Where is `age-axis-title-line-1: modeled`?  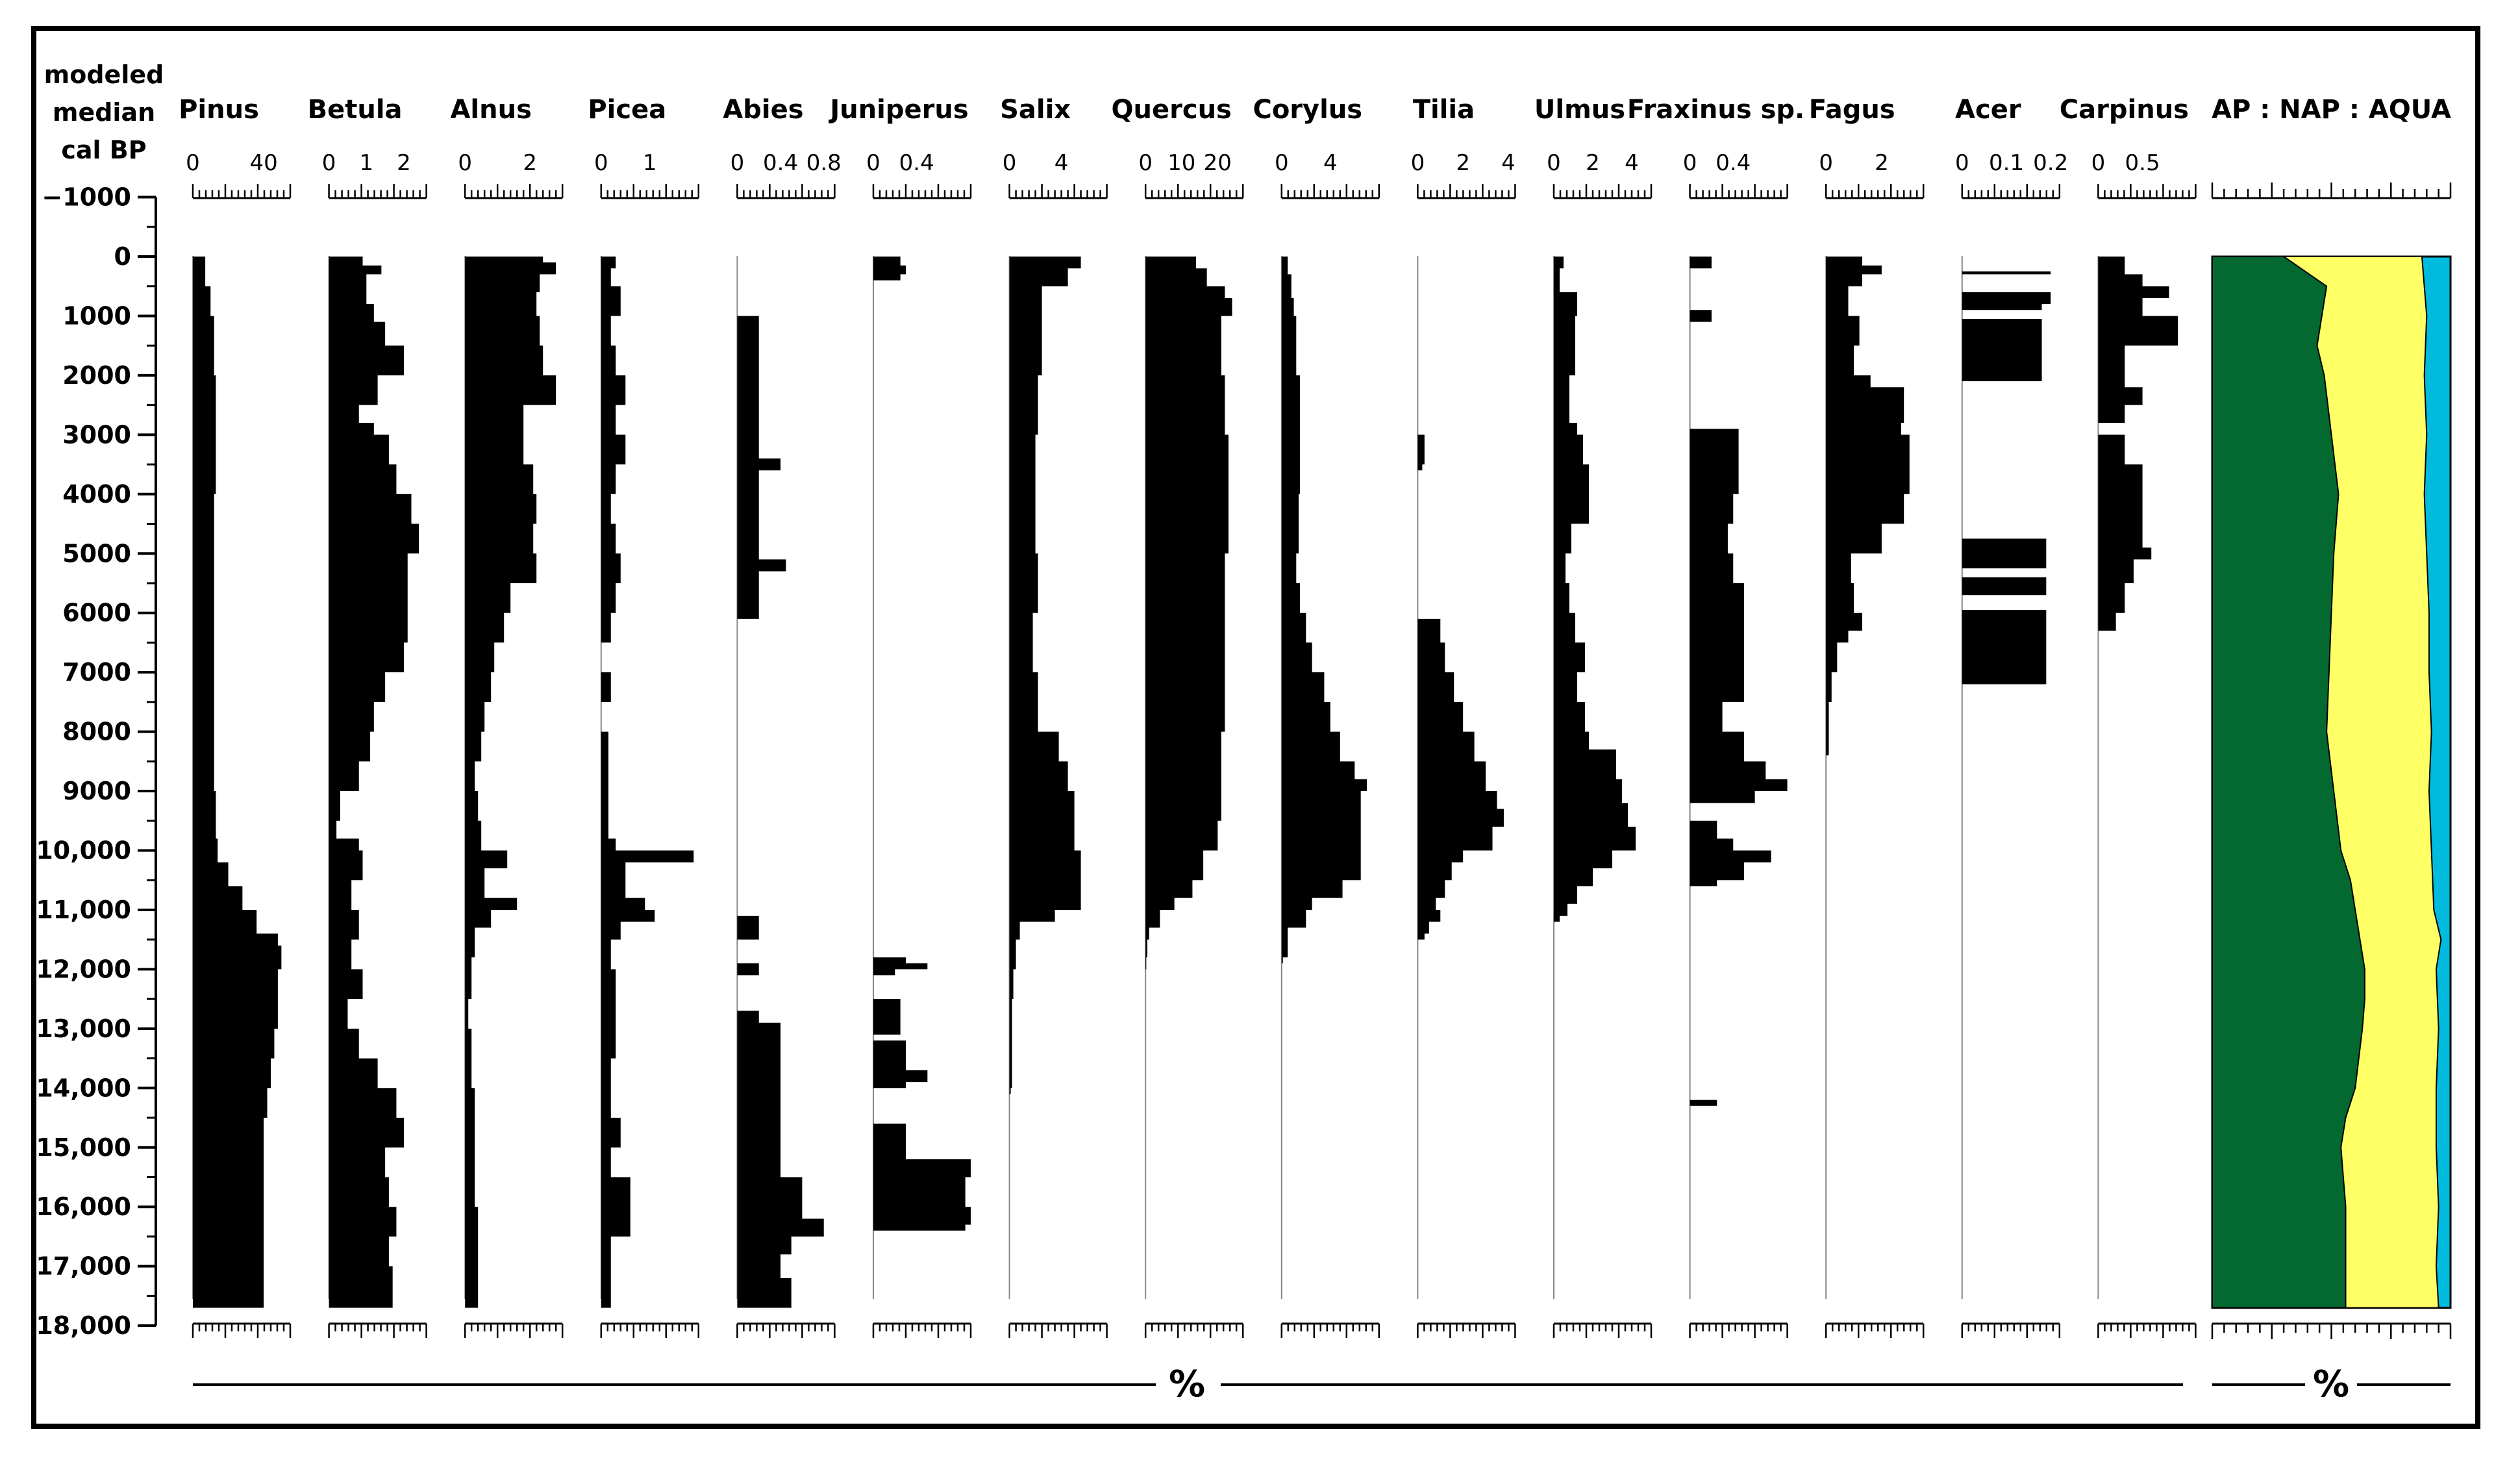
age-axis-title-line-1: modeled is located at coordinates (104, 74).